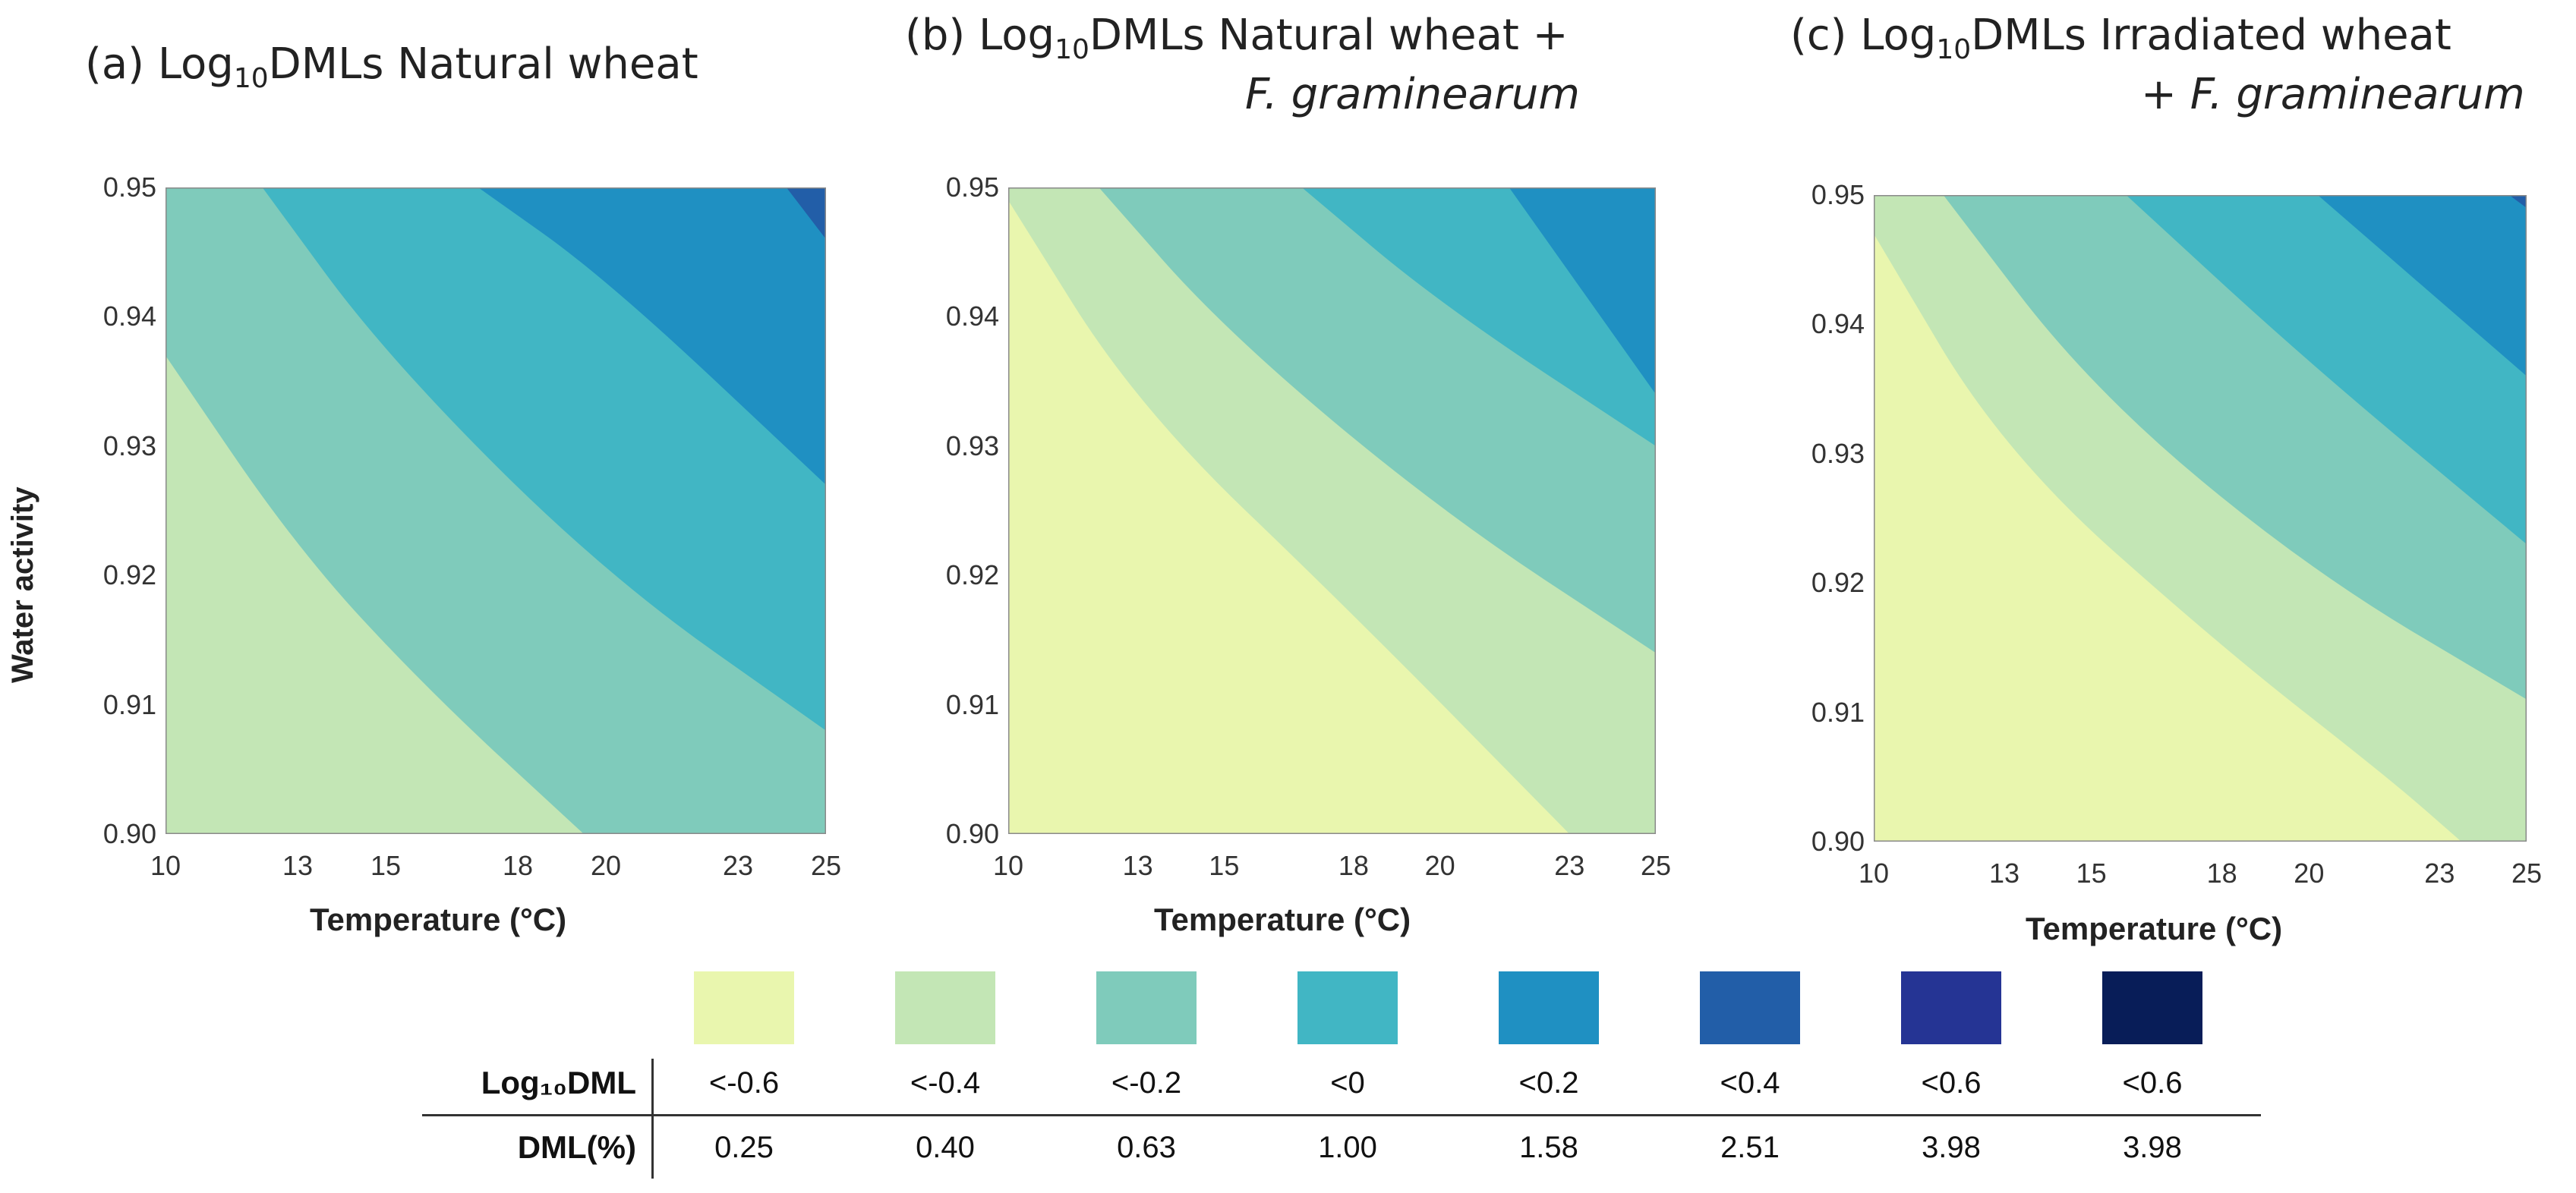 The width and height of the screenshot is (2576, 1193). Describe the element at coordinates (1347, 1147) in the screenshot. I see `legend-dml-value: 1.00` at that location.